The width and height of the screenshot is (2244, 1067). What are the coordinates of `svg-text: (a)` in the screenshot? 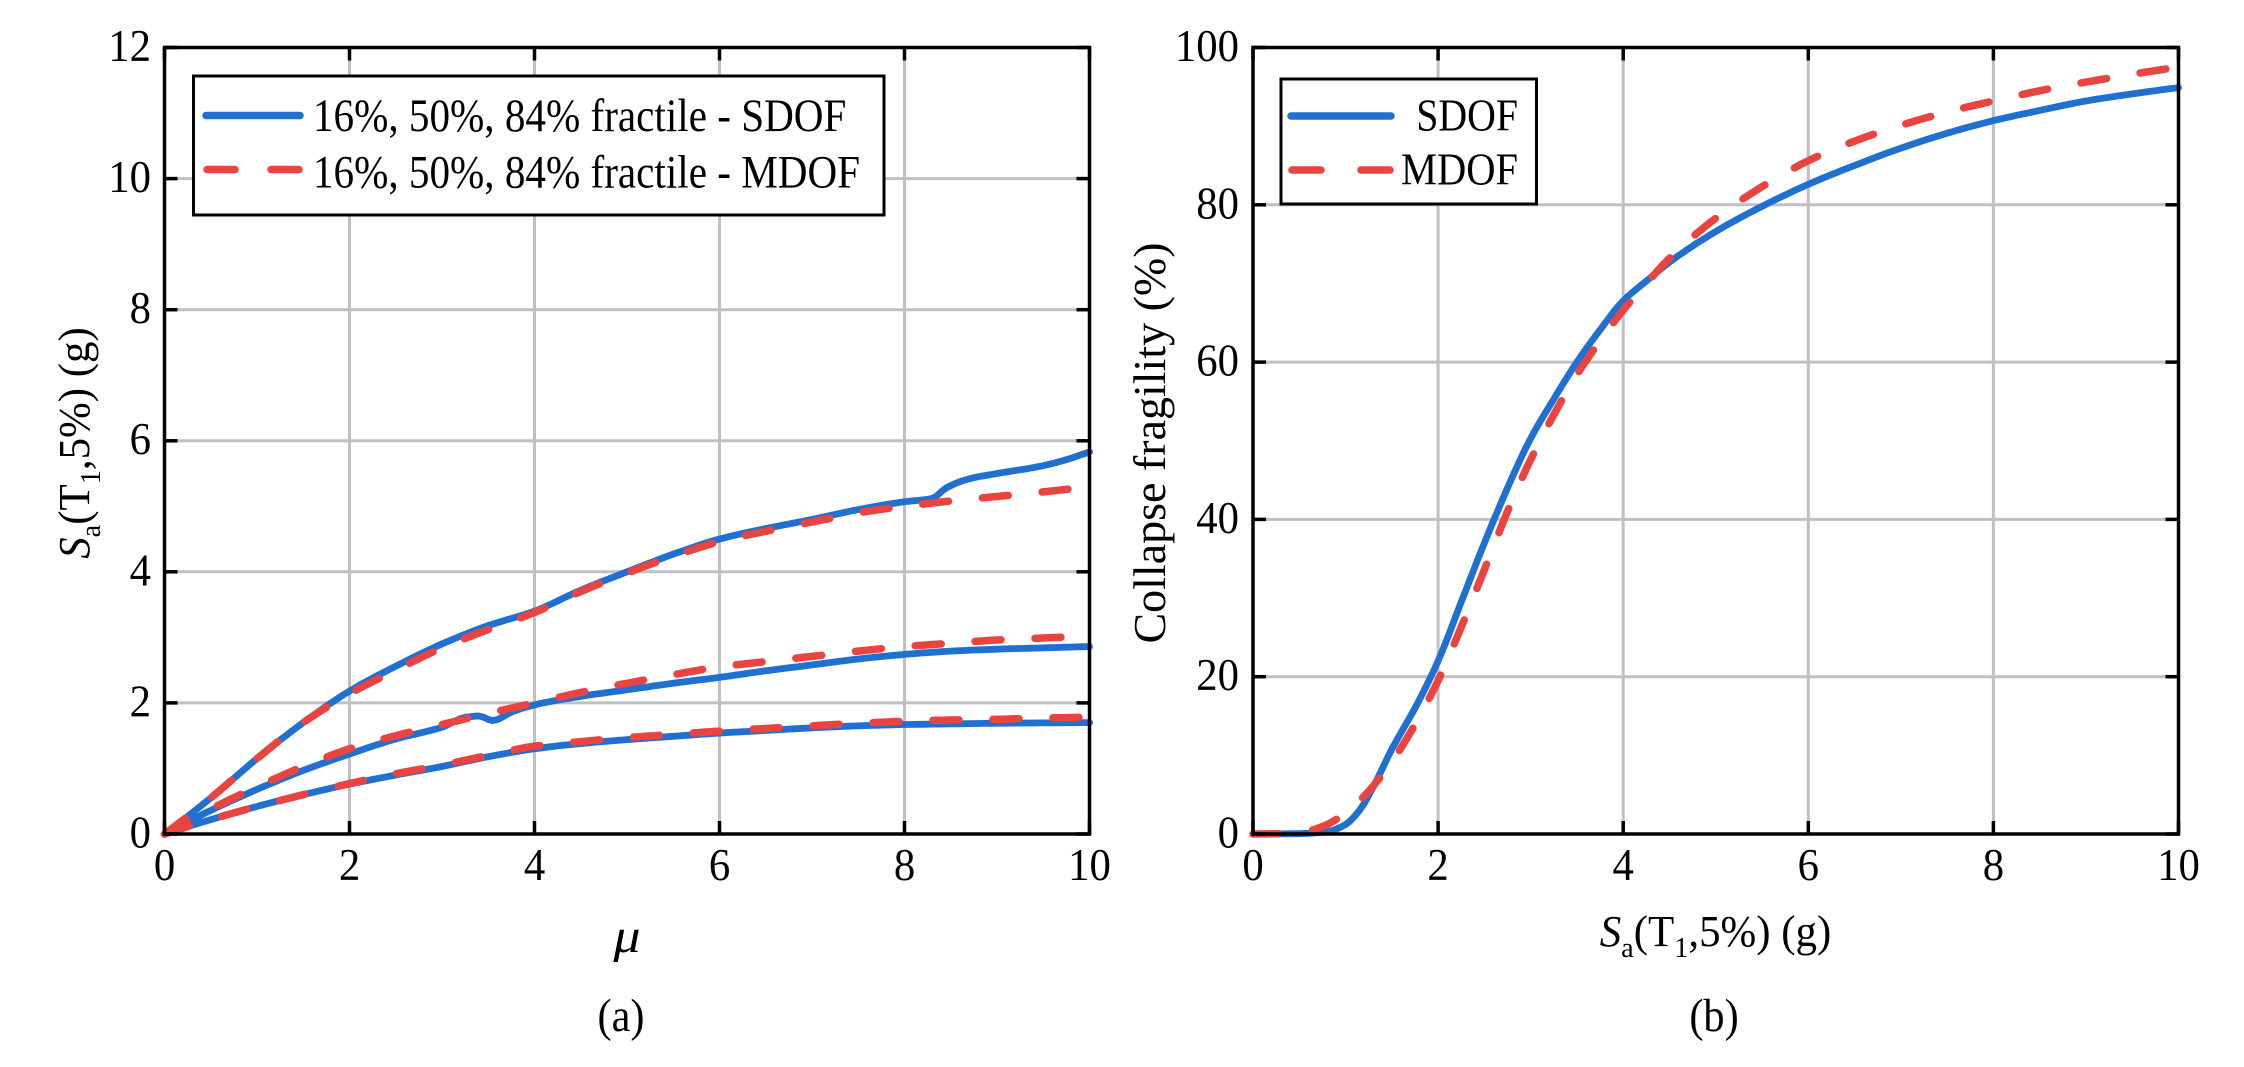 It's located at (621, 1015).